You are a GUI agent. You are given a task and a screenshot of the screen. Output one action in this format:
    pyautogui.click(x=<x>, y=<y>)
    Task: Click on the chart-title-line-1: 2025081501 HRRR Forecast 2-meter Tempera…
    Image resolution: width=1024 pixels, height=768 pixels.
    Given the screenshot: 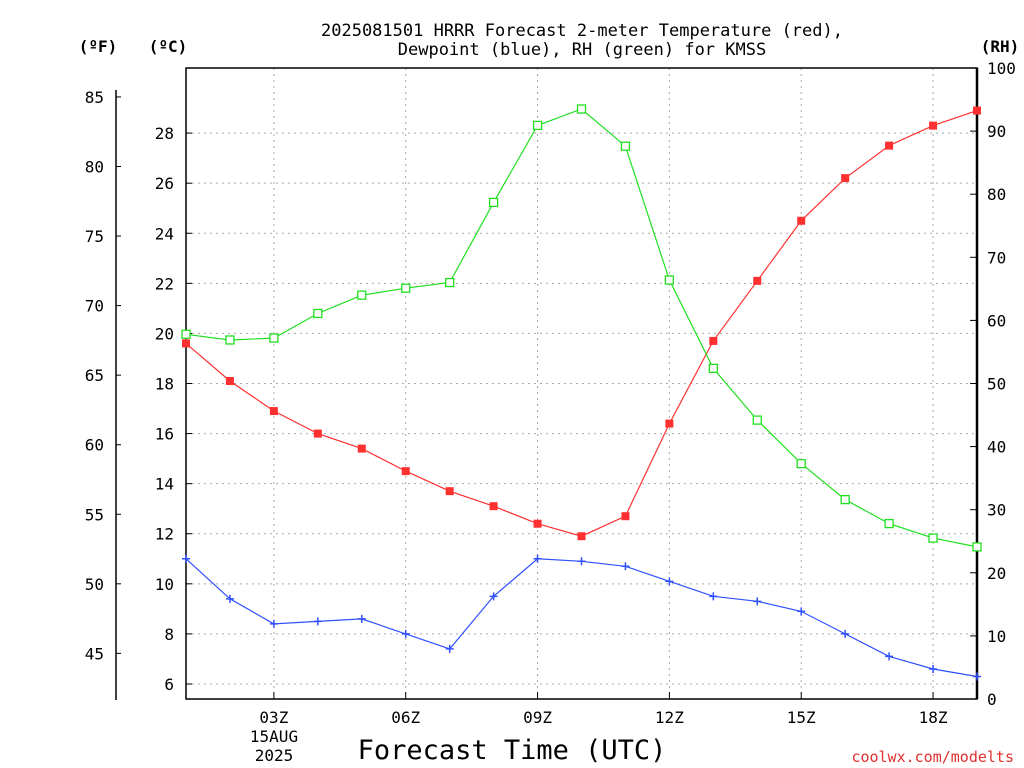 What is the action you would take?
    pyautogui.click(x=582, y=31)
    